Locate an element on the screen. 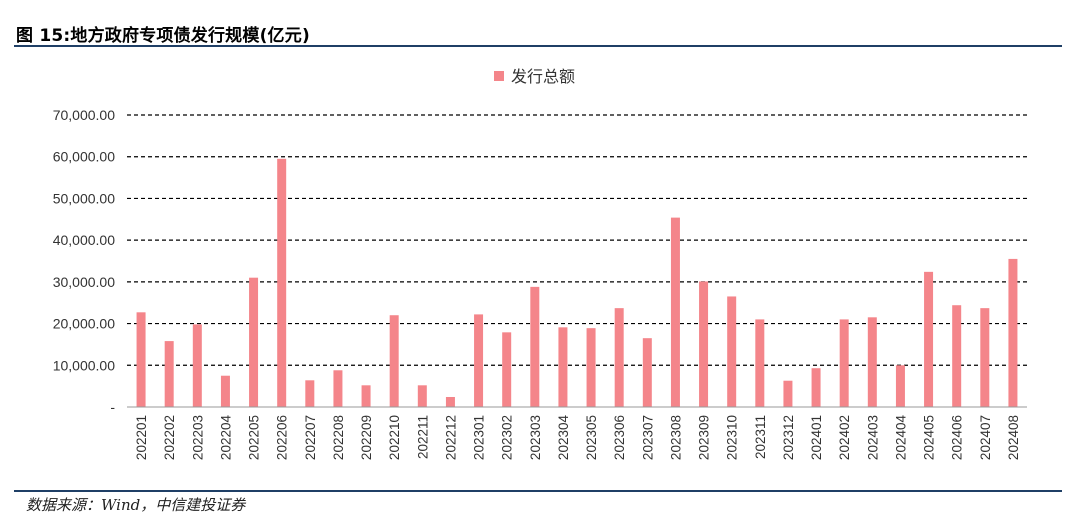  x-tick-label: 202309 is located at coordinates (704, 437).